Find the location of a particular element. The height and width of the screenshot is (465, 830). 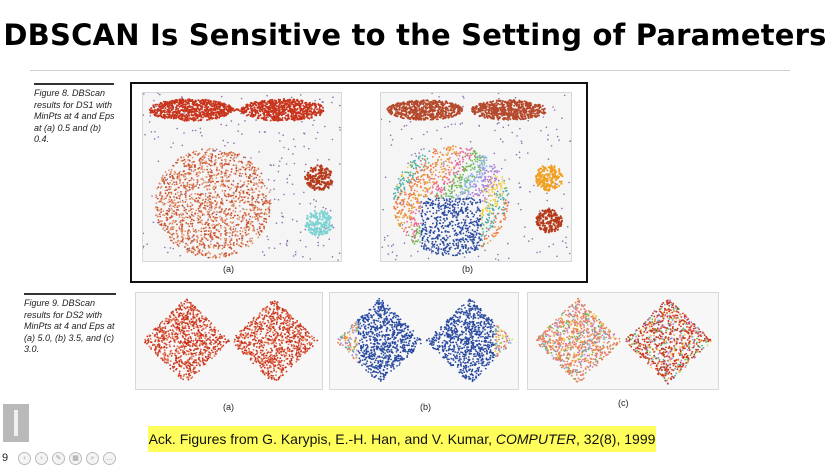

figure8-label-a: (a) is located at coordinates (228, 269).